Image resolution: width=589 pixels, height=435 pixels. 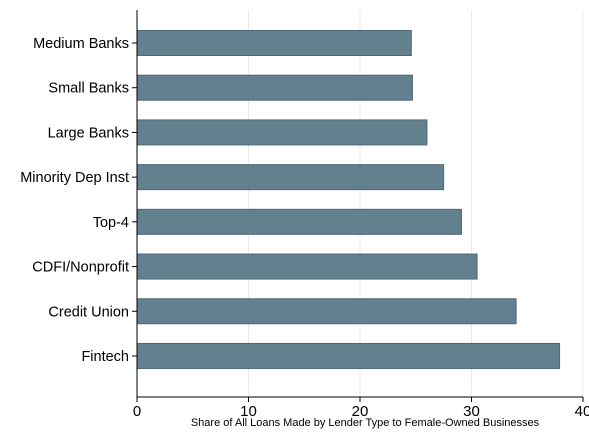 I want to click on category-label: Large Banks, so click(x=88, y=133).